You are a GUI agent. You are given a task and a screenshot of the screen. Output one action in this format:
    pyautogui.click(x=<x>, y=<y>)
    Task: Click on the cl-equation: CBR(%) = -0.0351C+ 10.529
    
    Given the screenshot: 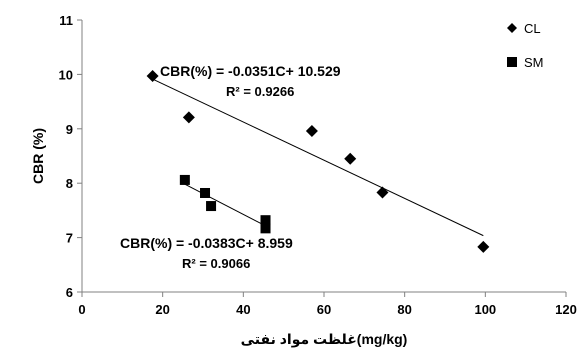 What is the action you would take?
    pyautogui.click(x=250, y=71)
    